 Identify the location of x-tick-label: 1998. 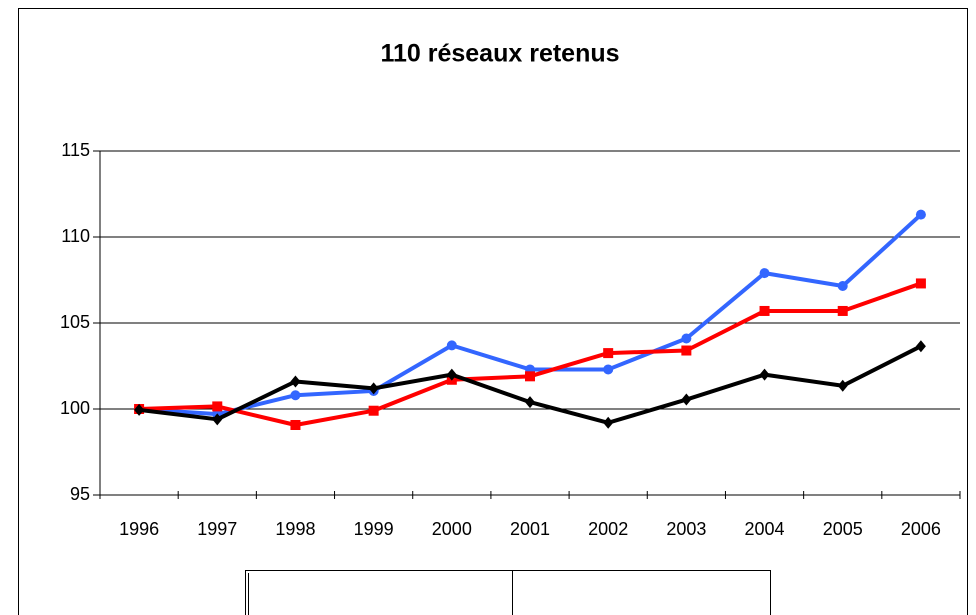
(295, 529).